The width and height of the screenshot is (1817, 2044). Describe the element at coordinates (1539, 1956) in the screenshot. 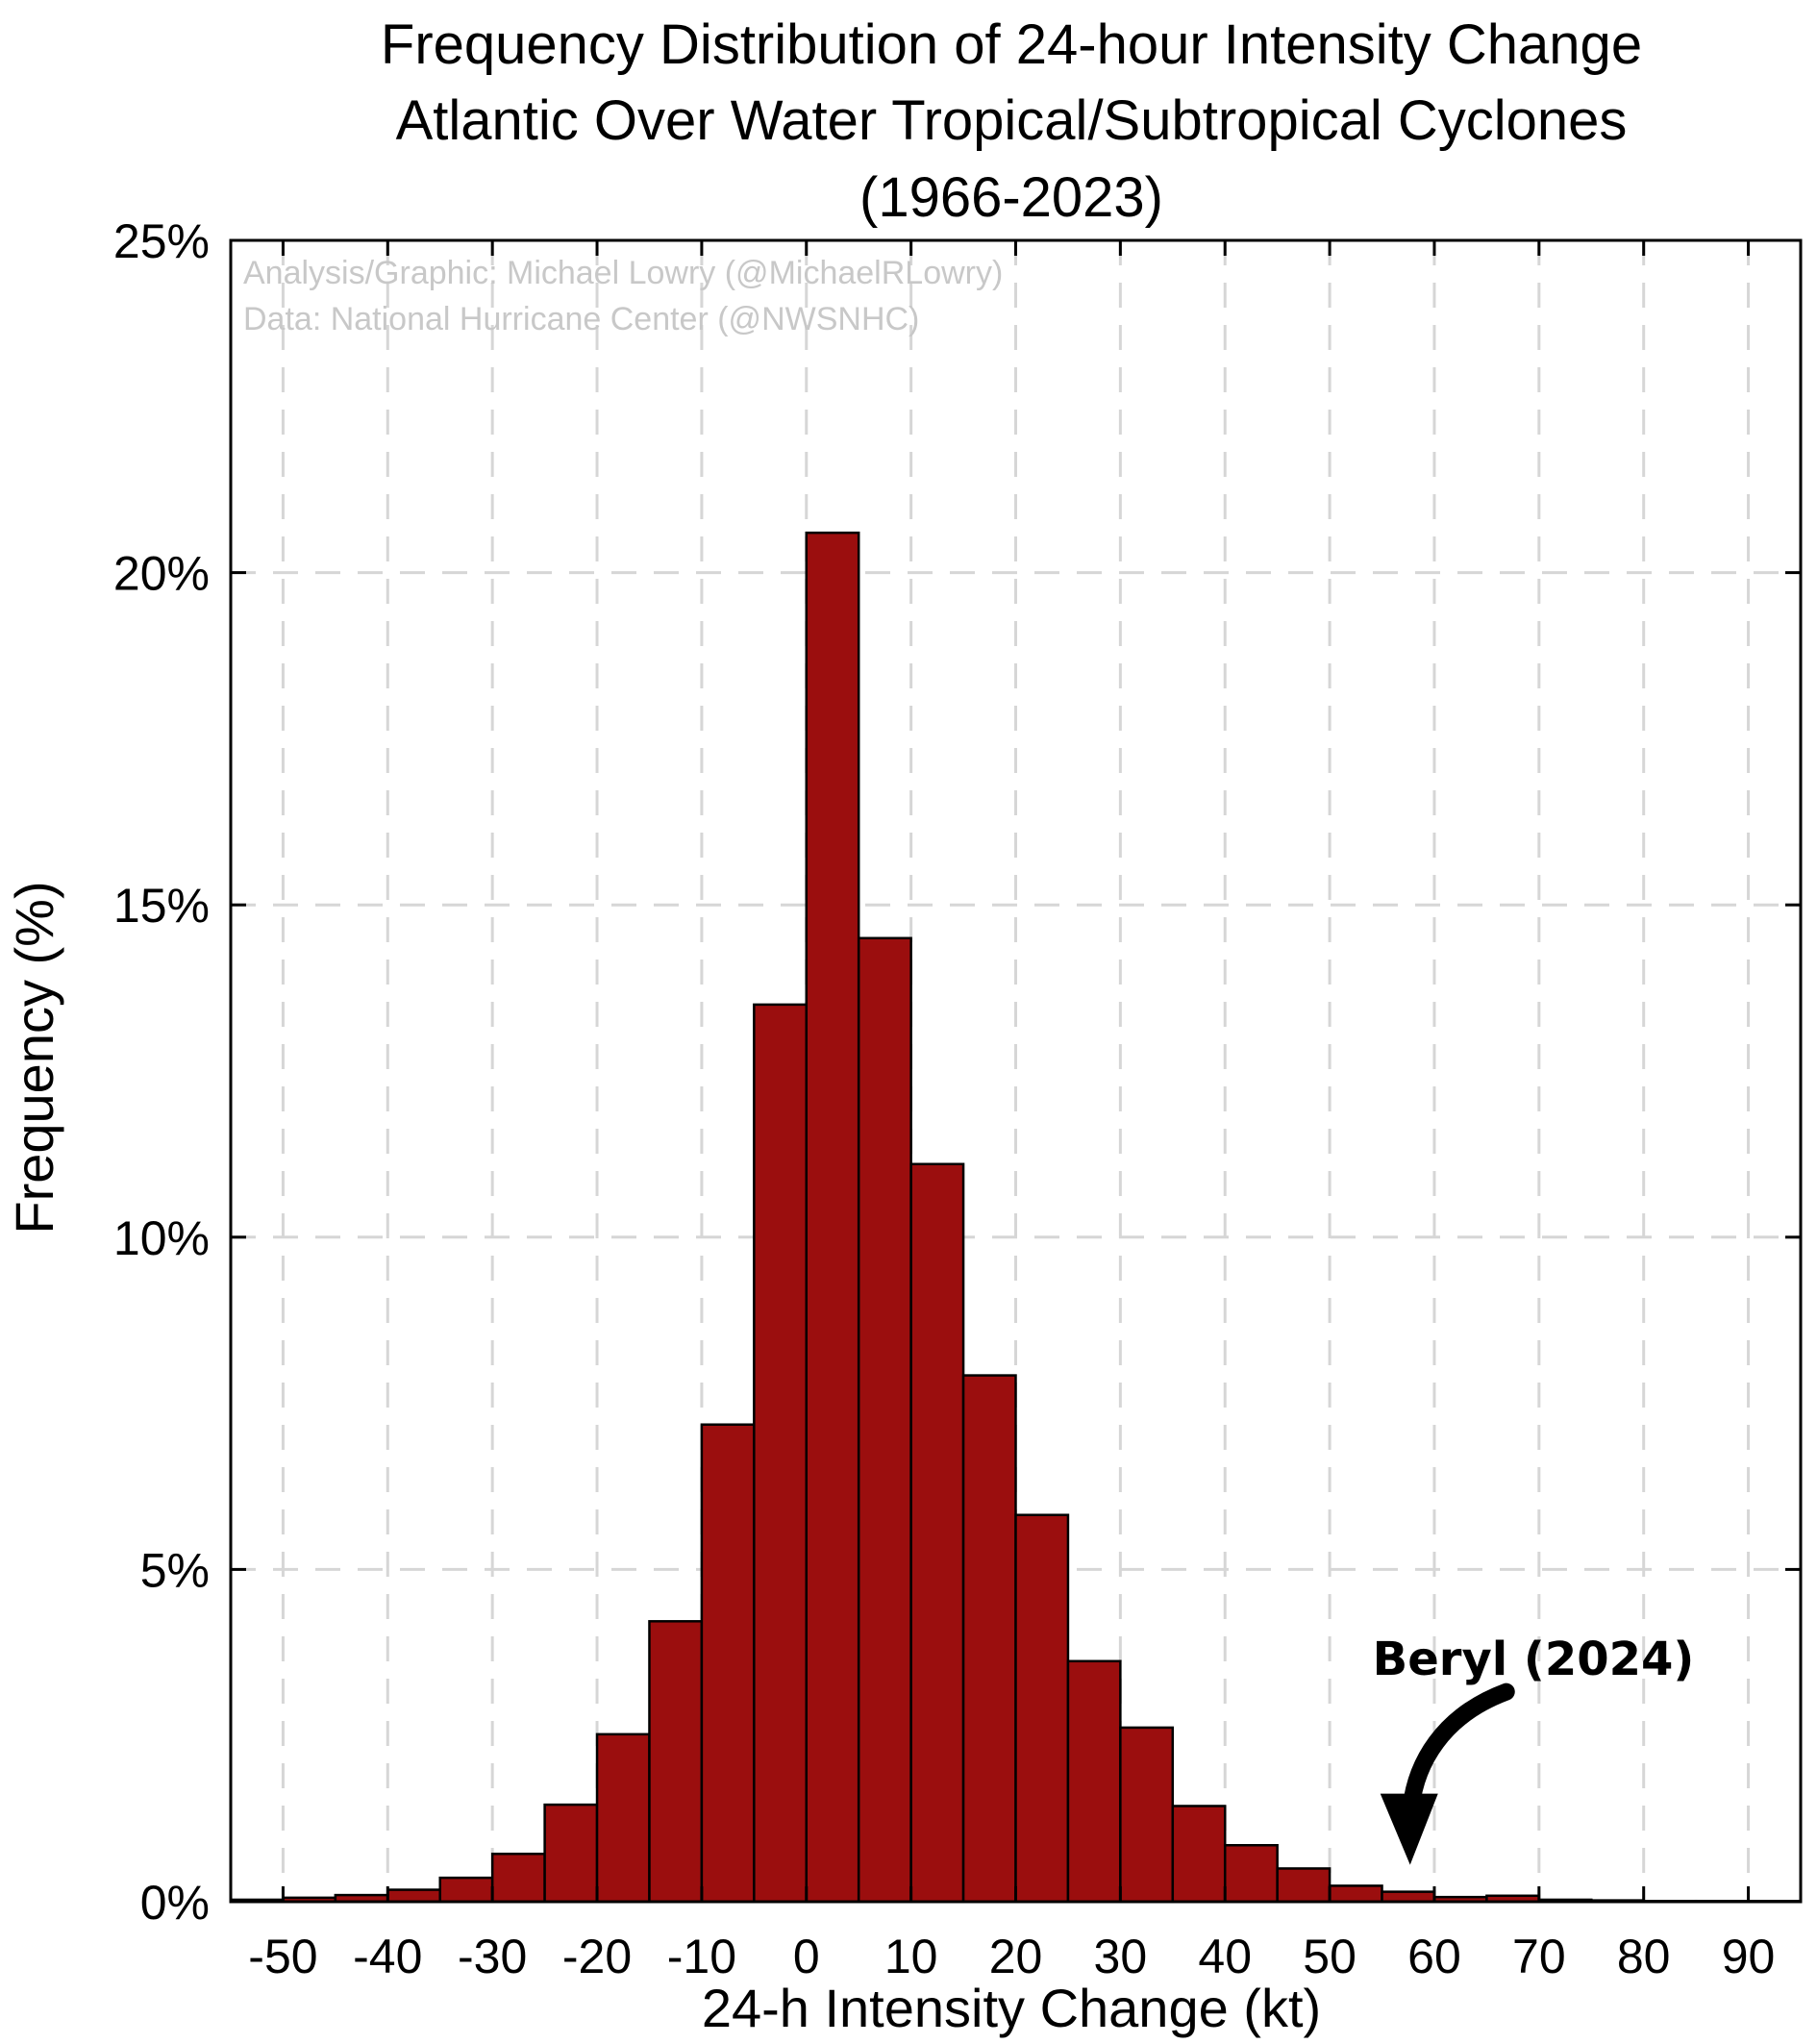

I see `x-tick-label-12: 70` at that location.